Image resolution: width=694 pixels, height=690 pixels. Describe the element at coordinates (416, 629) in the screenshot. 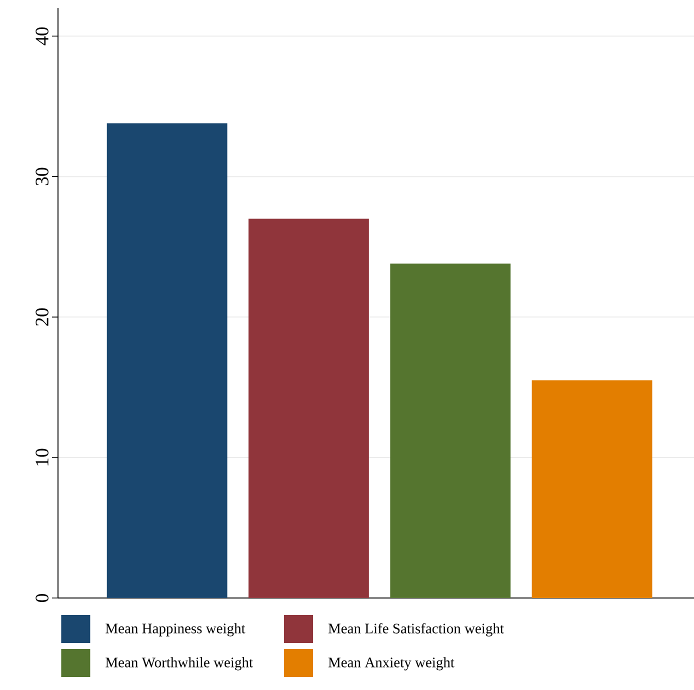

I see `legend-label: Mean Life Satisfaction weight` at that location.